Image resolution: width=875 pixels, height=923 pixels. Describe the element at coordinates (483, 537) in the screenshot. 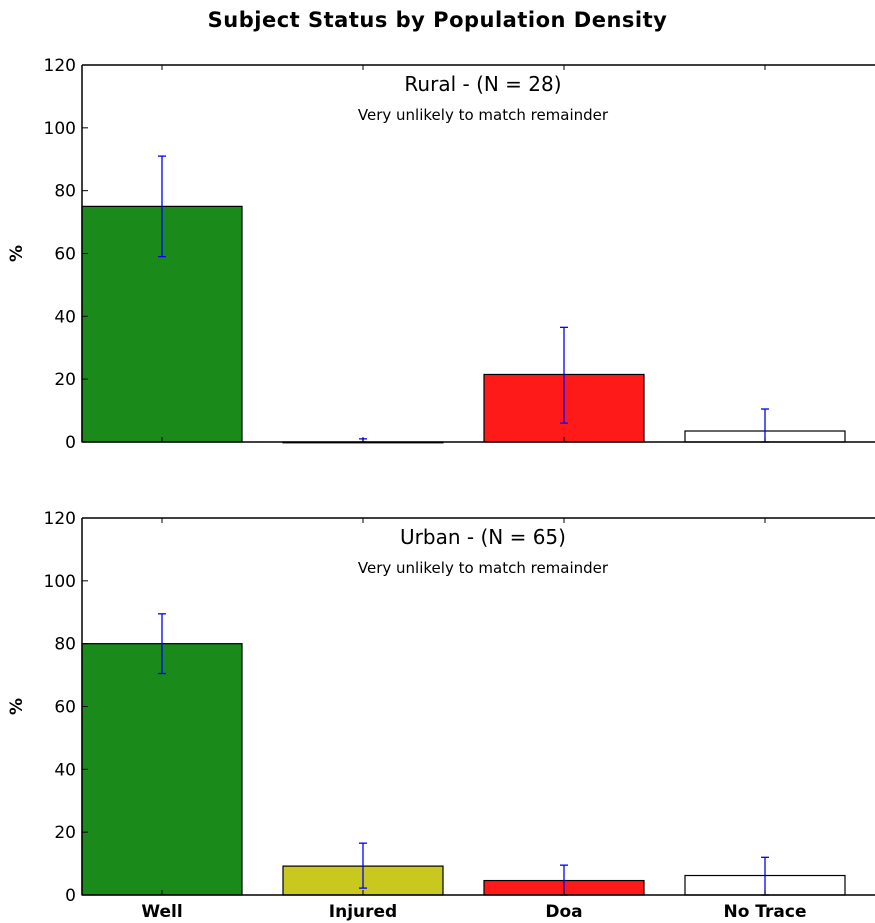

I see `urban-panel-title: Urban - (N = 65)` at that location.